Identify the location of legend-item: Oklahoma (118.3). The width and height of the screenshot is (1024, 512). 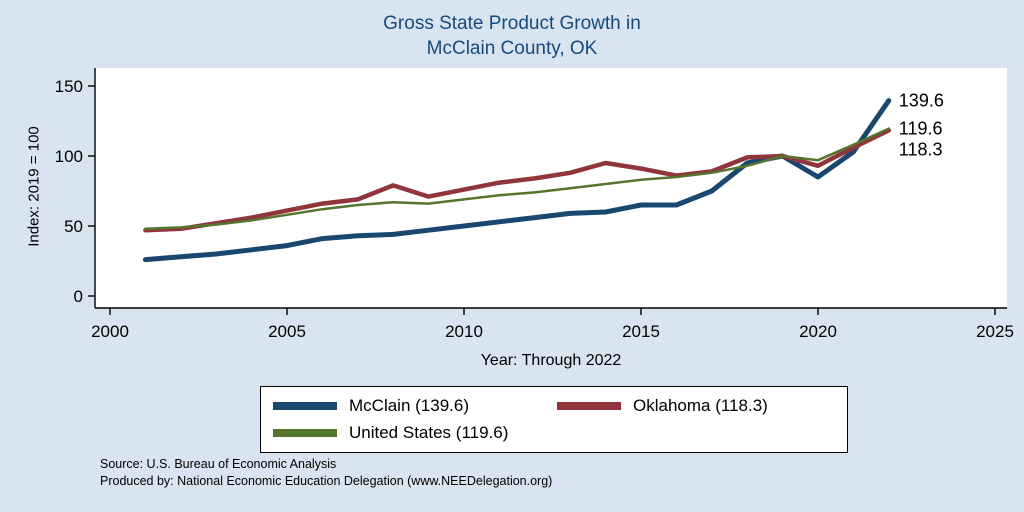
(699, 406).